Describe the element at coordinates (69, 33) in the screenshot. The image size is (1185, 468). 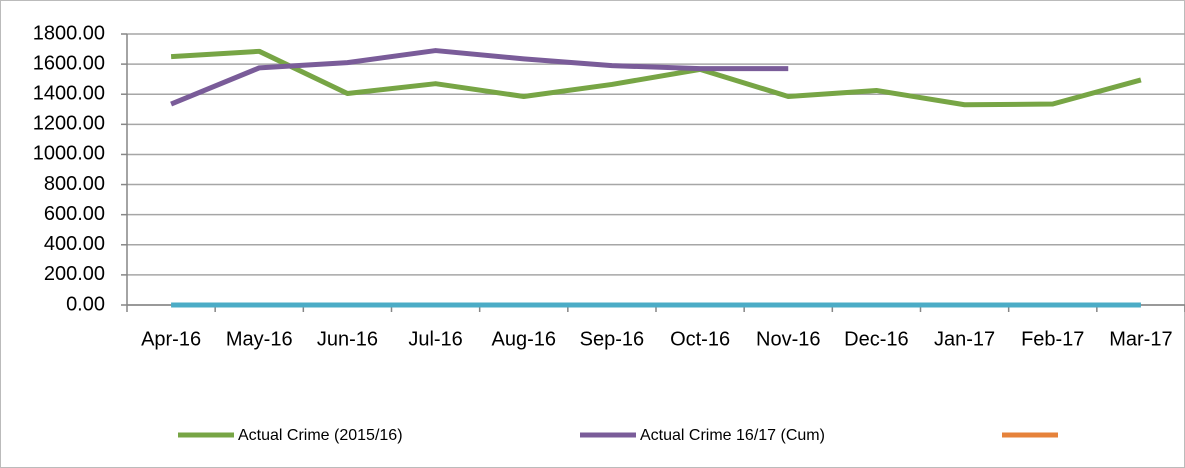
I see `y-tick-label: 1800.00` at that location.